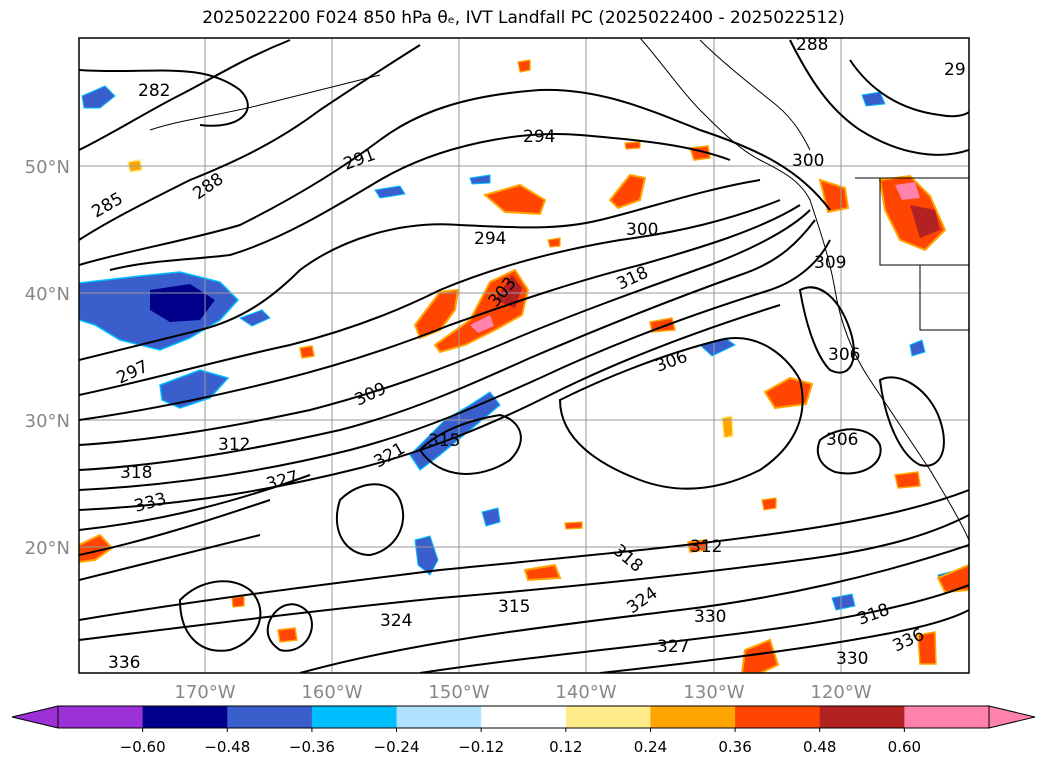  Describe the element at coordinates (565, 747) in the screenshot. I see `colorbar-tick-label: 0.12` at that location.